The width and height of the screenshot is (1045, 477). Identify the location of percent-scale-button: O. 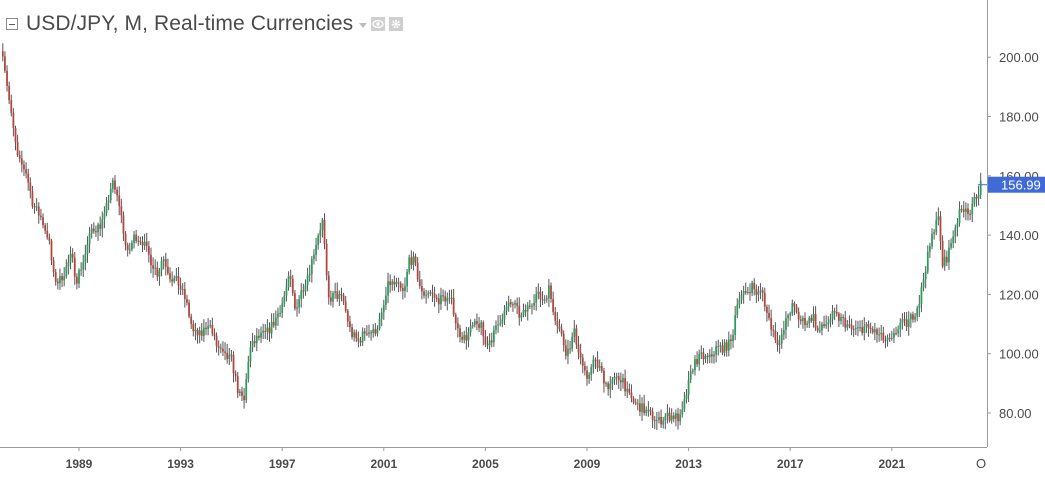
(981, 463).